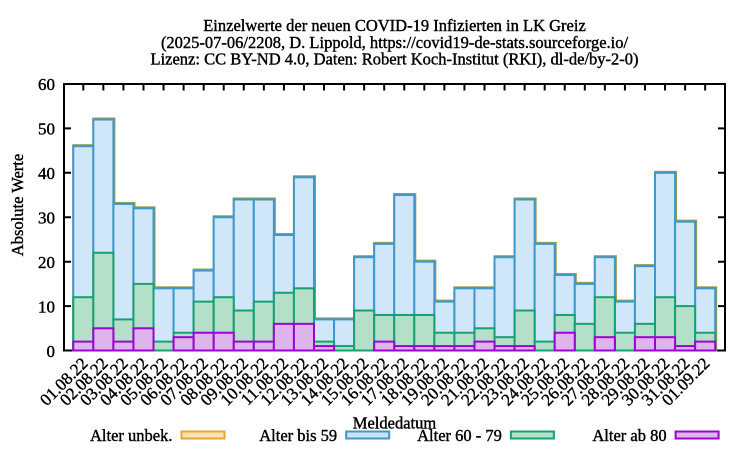 The height and width of the screenshot is (455, 750). I want to click on svg-text: 30, so click(46, 218).